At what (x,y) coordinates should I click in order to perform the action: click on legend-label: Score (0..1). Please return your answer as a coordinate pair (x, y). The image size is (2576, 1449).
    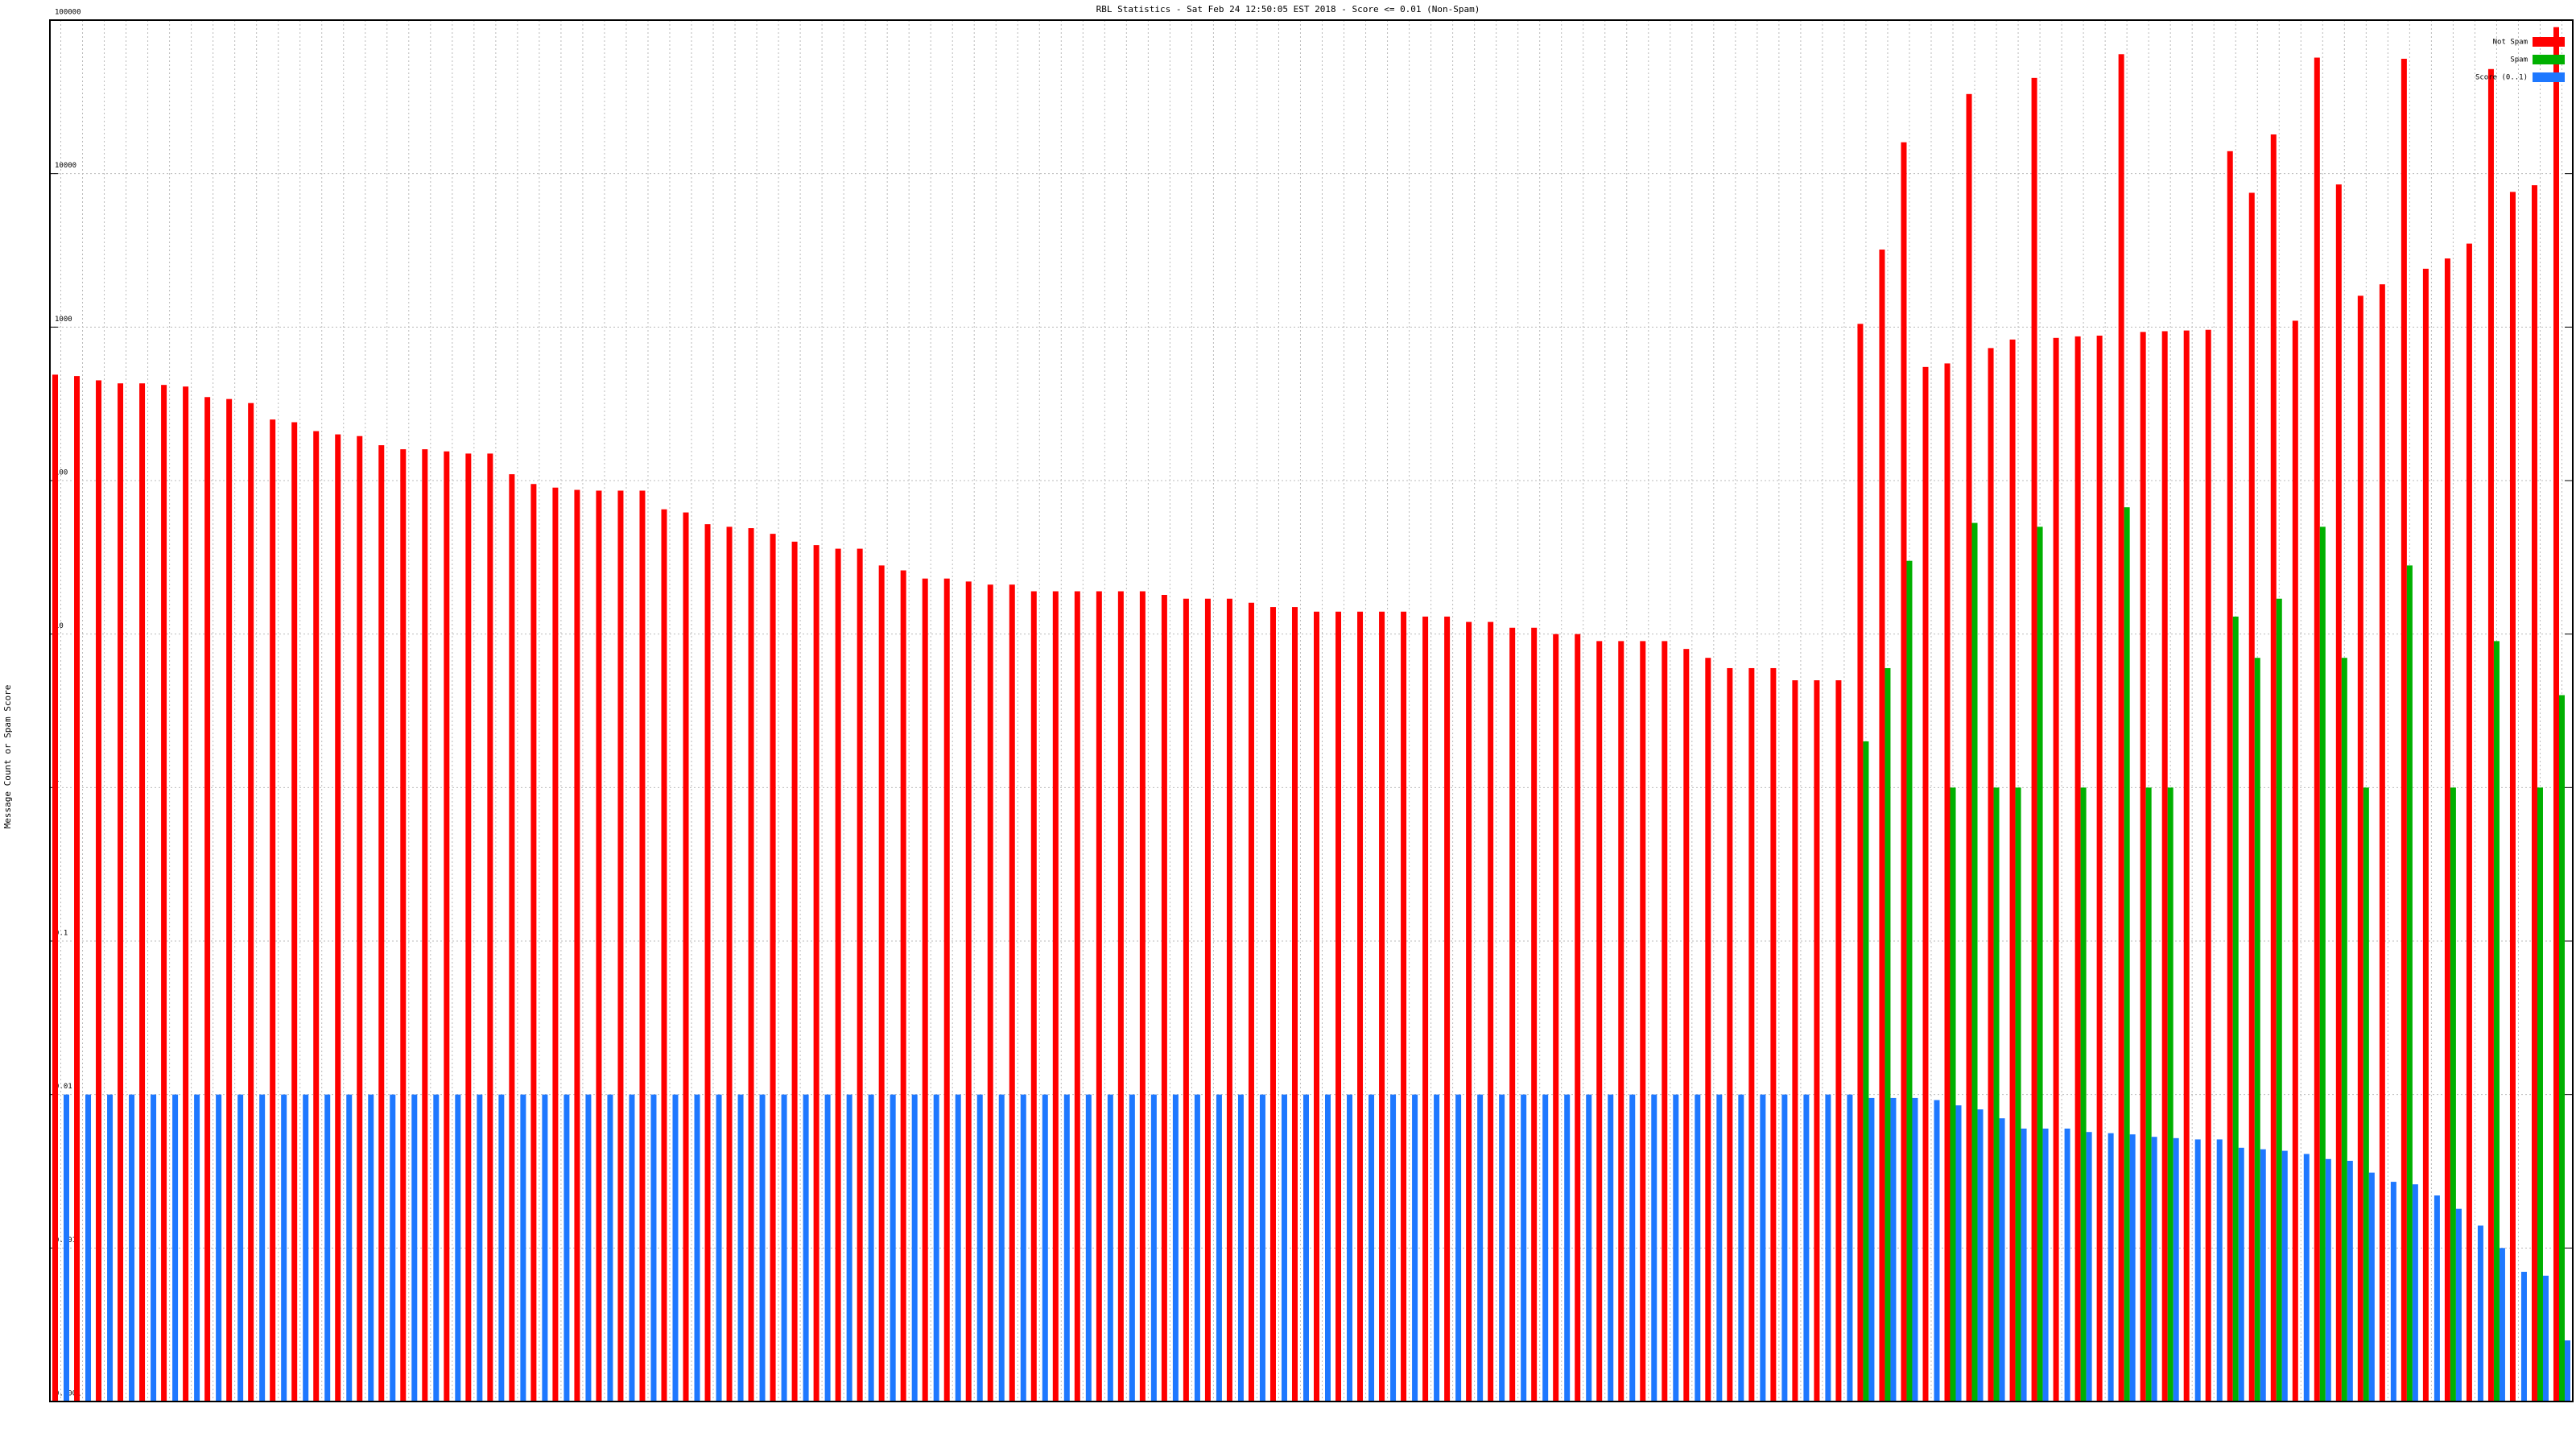
    Looking at the image, I should click on (2501, 78).